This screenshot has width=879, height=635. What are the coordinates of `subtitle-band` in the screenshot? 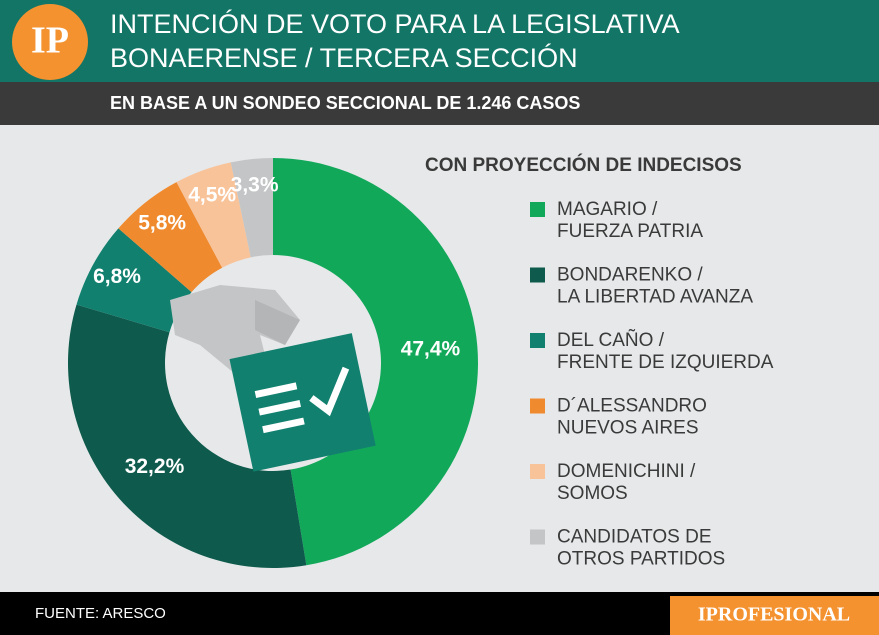 It's located at (439, 103).